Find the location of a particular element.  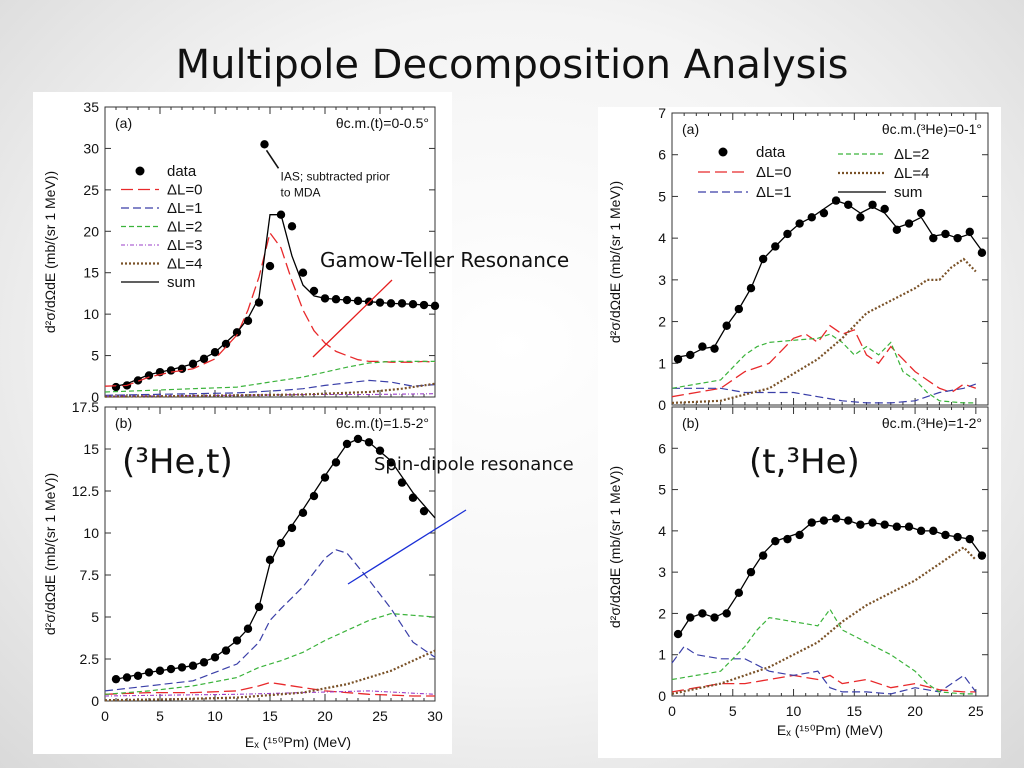

y-tick-label: 2.5 is located at coordinates (90, 659).